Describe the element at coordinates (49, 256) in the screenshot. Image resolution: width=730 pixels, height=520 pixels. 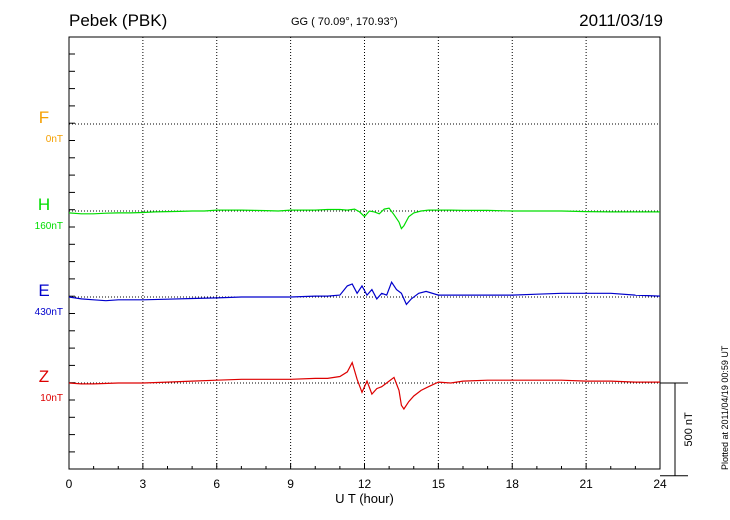
I see `series-labels: F 0nT H 160nT E 430nT Z 10nT` at that location.